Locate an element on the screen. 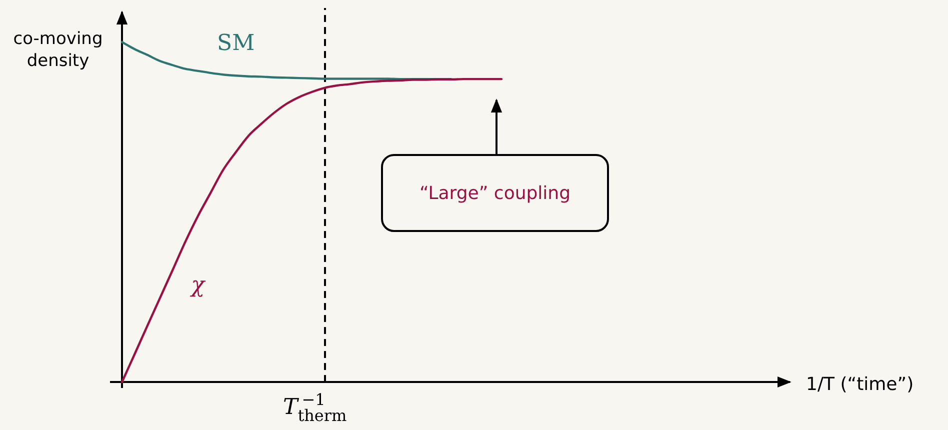 This screenshot has height=430, width=948. annotation: “Large” coupling is located at coordinates (495, 193).